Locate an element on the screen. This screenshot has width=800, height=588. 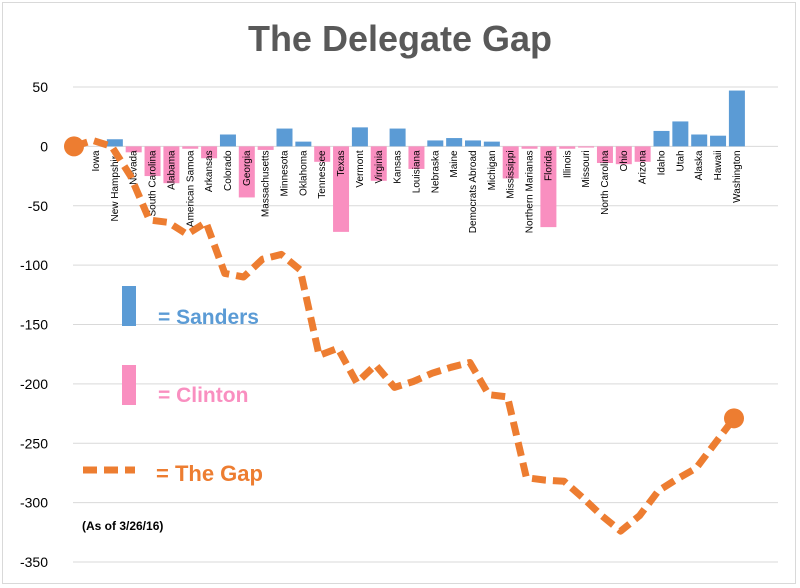
category-label: Michigan is located at coordinates (492, 170).